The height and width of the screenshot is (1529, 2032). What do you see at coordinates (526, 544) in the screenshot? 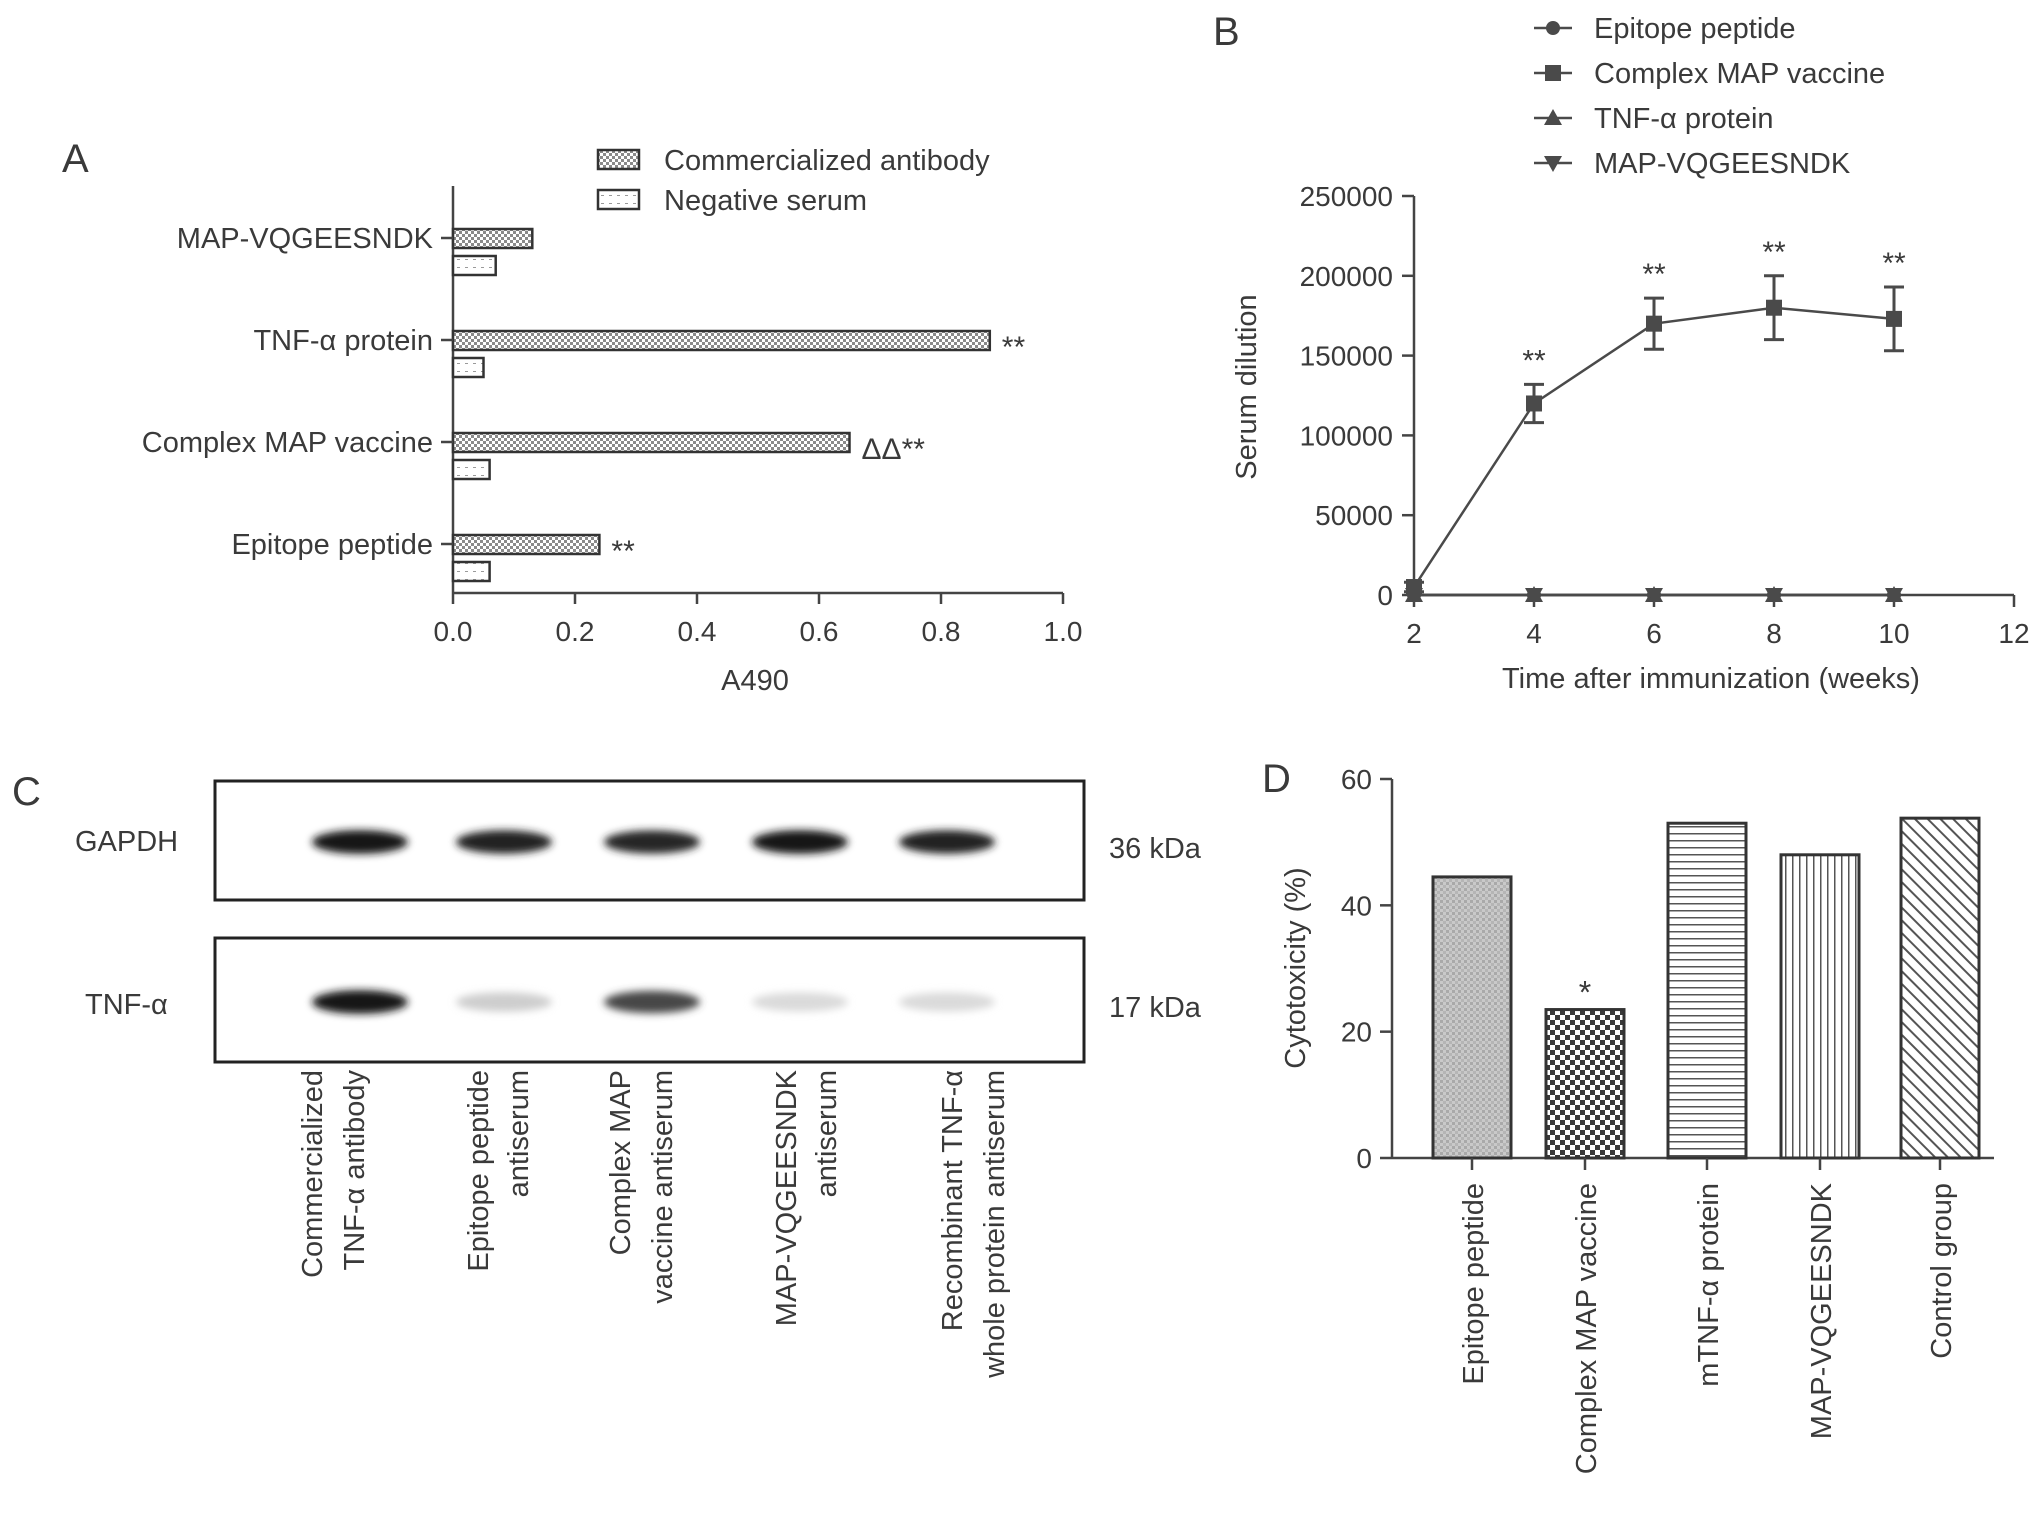
I see `panel-a-bar-commercialized-antibody-epitope-peptide` at bounding box center [526, 544].